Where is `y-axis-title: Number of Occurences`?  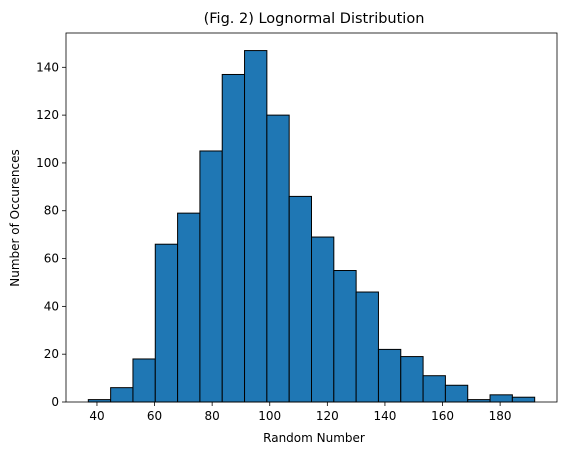
y-axis-title: Number of Occurences is located at coordinates (15, 218).